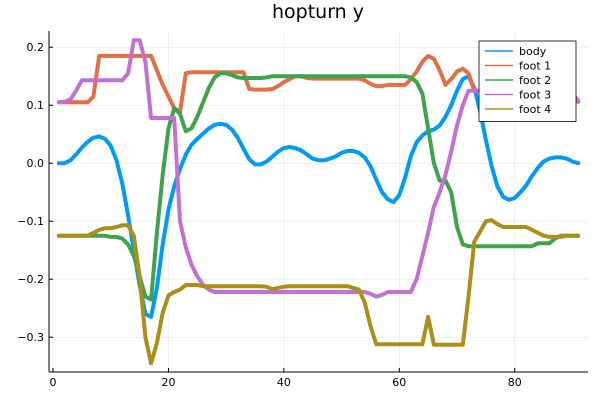 The image size is (600, 400). I want to click on y-tick-label: −0.1, so click(30, 221).